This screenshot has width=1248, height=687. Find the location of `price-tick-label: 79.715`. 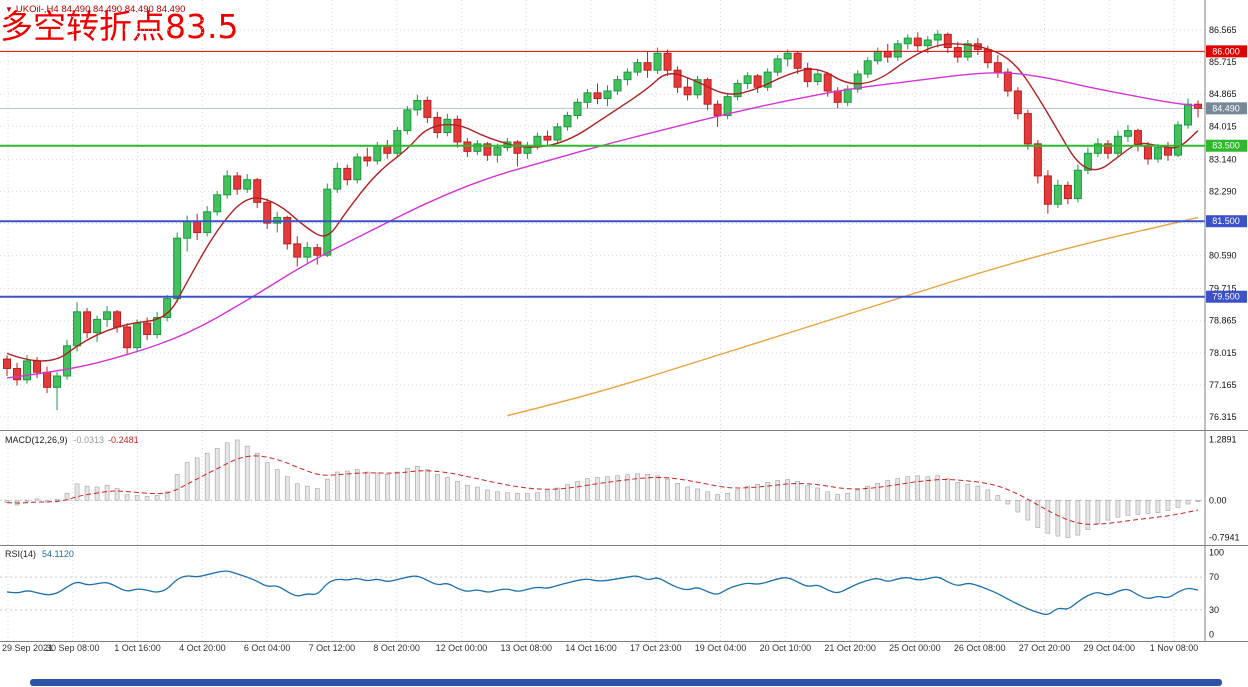

price-tick-label: 79.715 is located at coordinates (1223, 289).